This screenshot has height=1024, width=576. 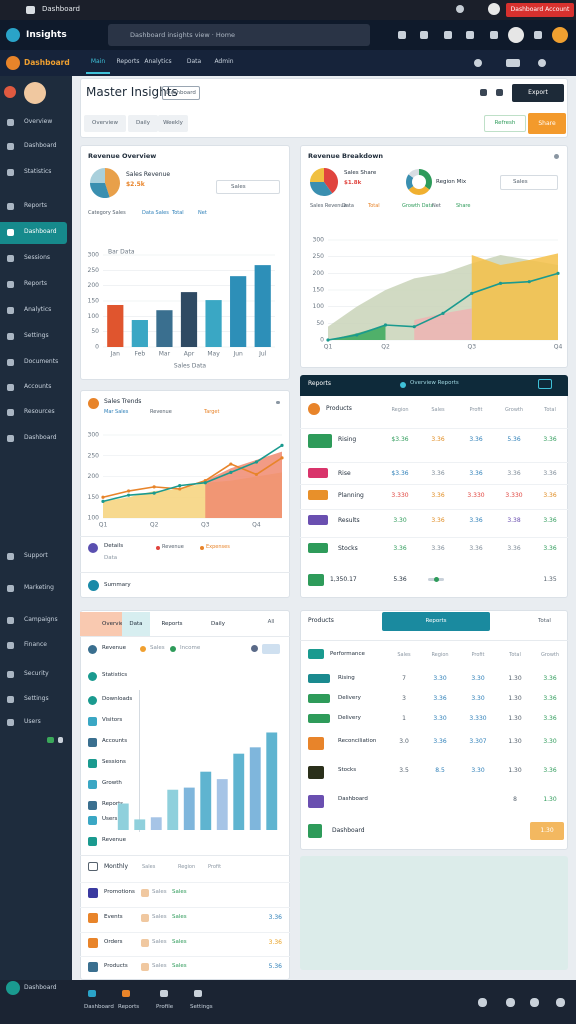 What do you see at coordinates (40, 987) in the screenshot?
I see `sidebar-footer: Dashboard` at bounding box center [40, 987].